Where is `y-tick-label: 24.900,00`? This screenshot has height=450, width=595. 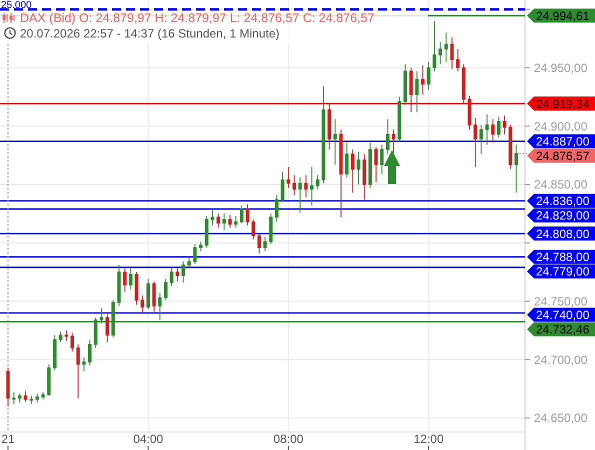 y-tick-label: 24.900,00 is located at coordinates (561, 126).